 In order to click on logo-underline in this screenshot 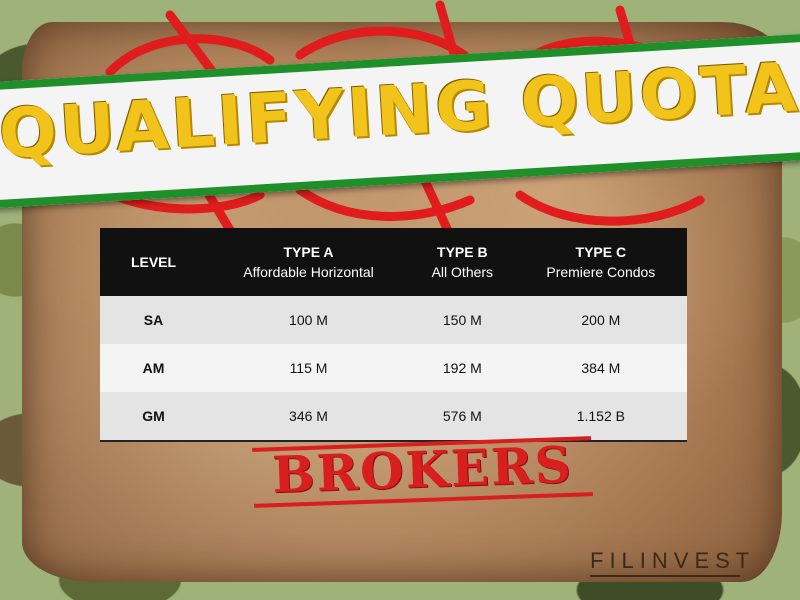, I will do `click(665, 576)`.